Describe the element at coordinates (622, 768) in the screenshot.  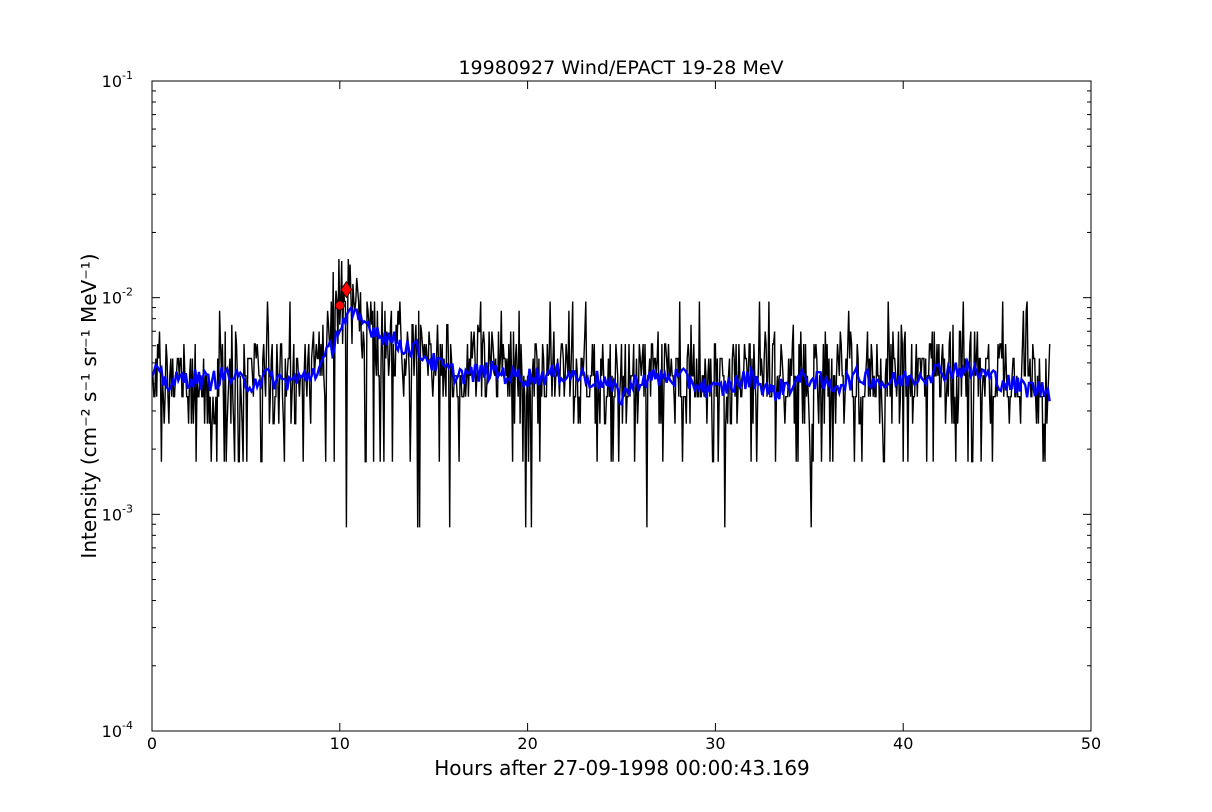
I see `x-axis-label: Hours after 27-09-1998 00:00:43.169` at that location.